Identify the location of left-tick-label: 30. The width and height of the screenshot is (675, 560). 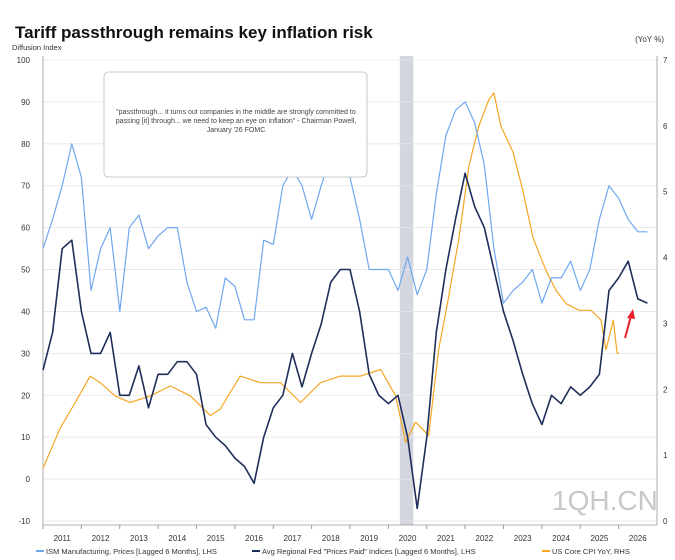
(25, 353).